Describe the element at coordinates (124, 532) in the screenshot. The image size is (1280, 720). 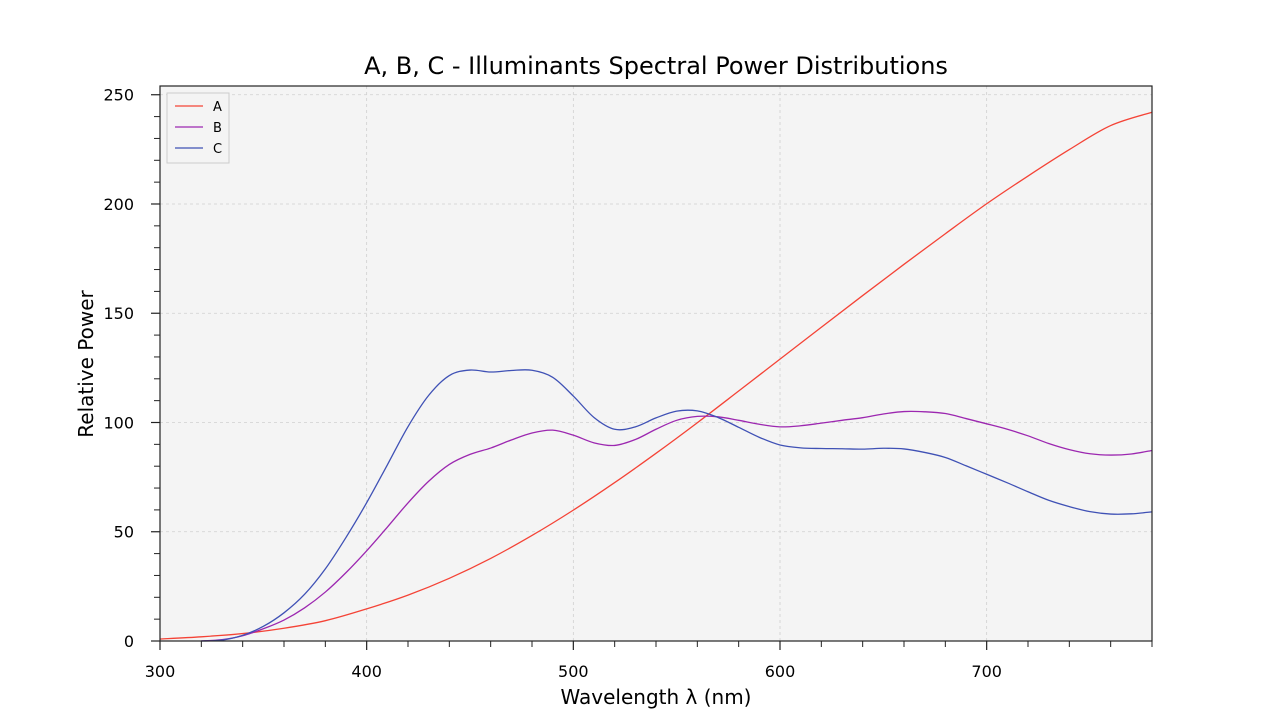
I see `y-tick-label: 50` at that location.